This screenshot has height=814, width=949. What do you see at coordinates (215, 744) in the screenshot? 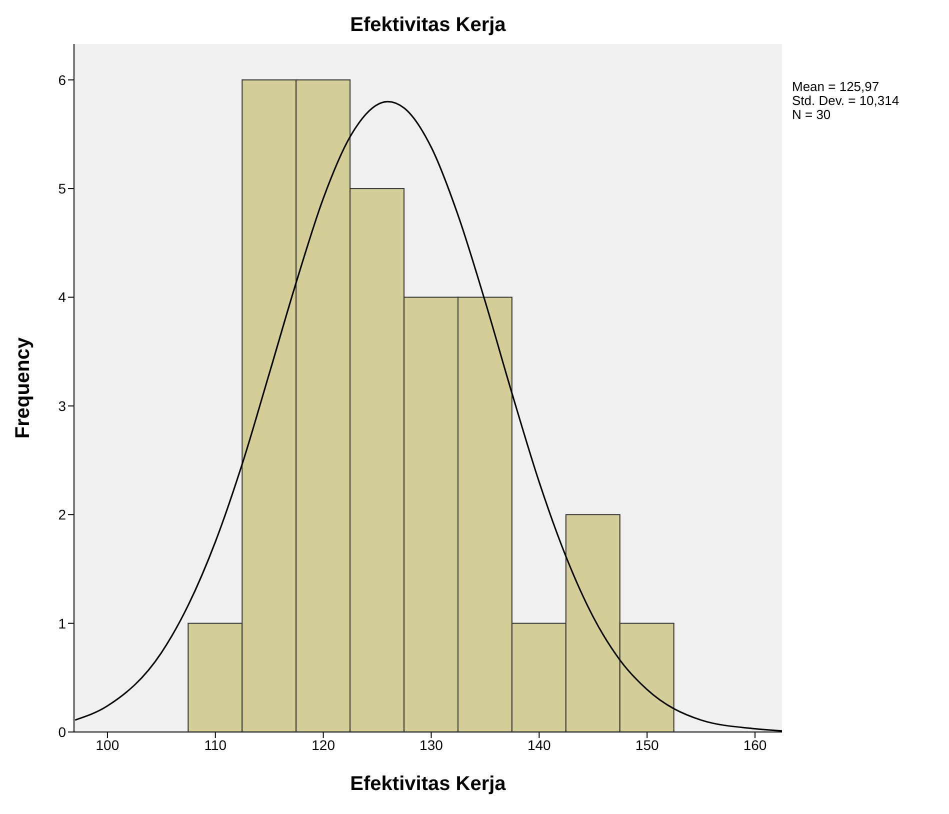
I see `x-tick-label: 110` at bounding box center [215, 744].